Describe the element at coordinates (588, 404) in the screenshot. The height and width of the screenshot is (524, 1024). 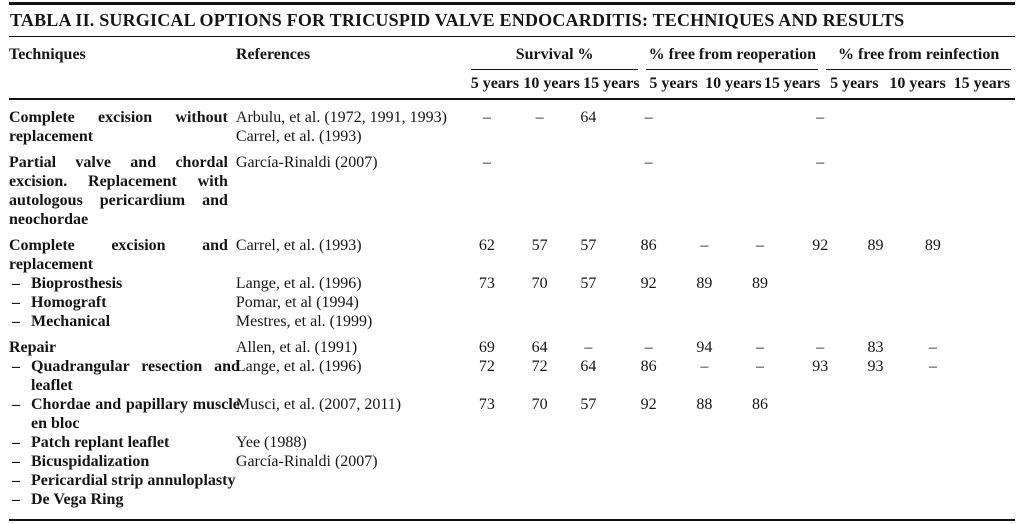
I see `value: 57` at that location.